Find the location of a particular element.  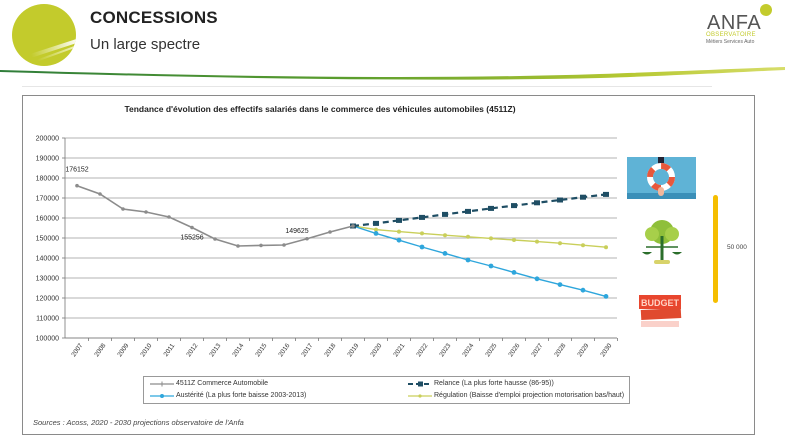

x-tick-label: 2022 is located at coordinates (422, 350).